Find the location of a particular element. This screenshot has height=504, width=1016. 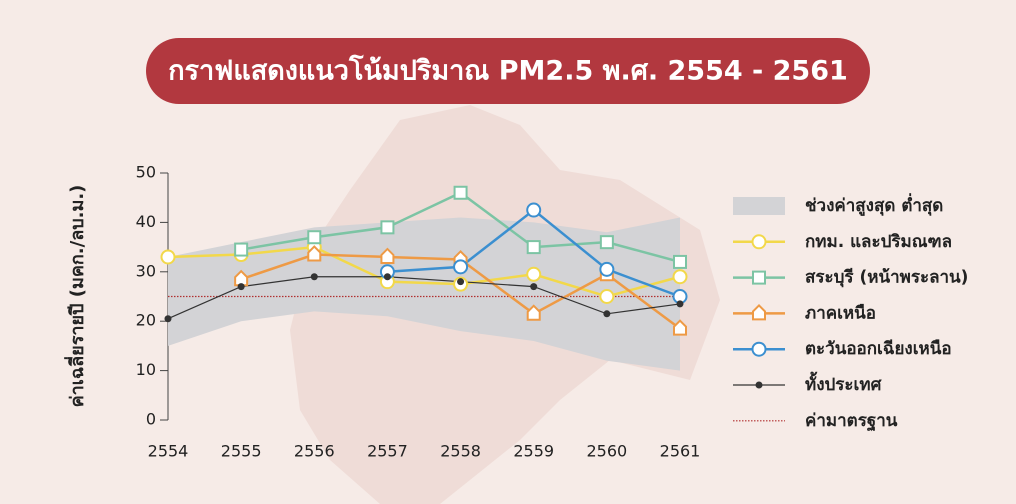

y-tick-label: 30 is located at coordinates (146, 270).